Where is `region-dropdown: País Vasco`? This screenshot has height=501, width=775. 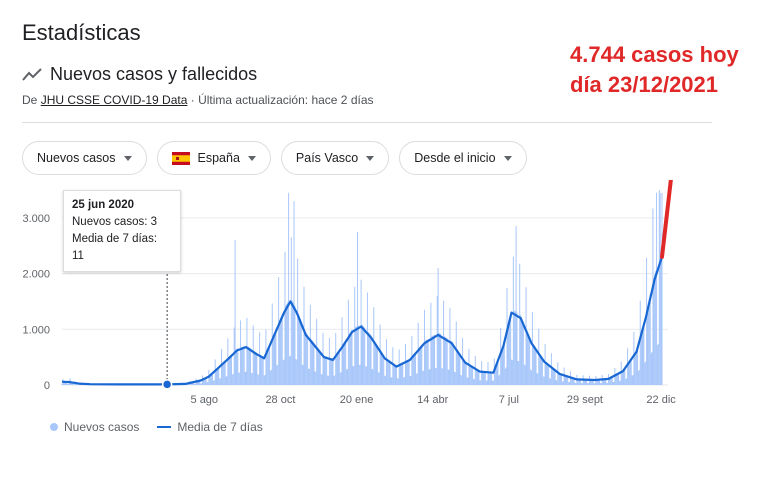 region-dropdown: País Vasco is located at coordinates (335, 158).